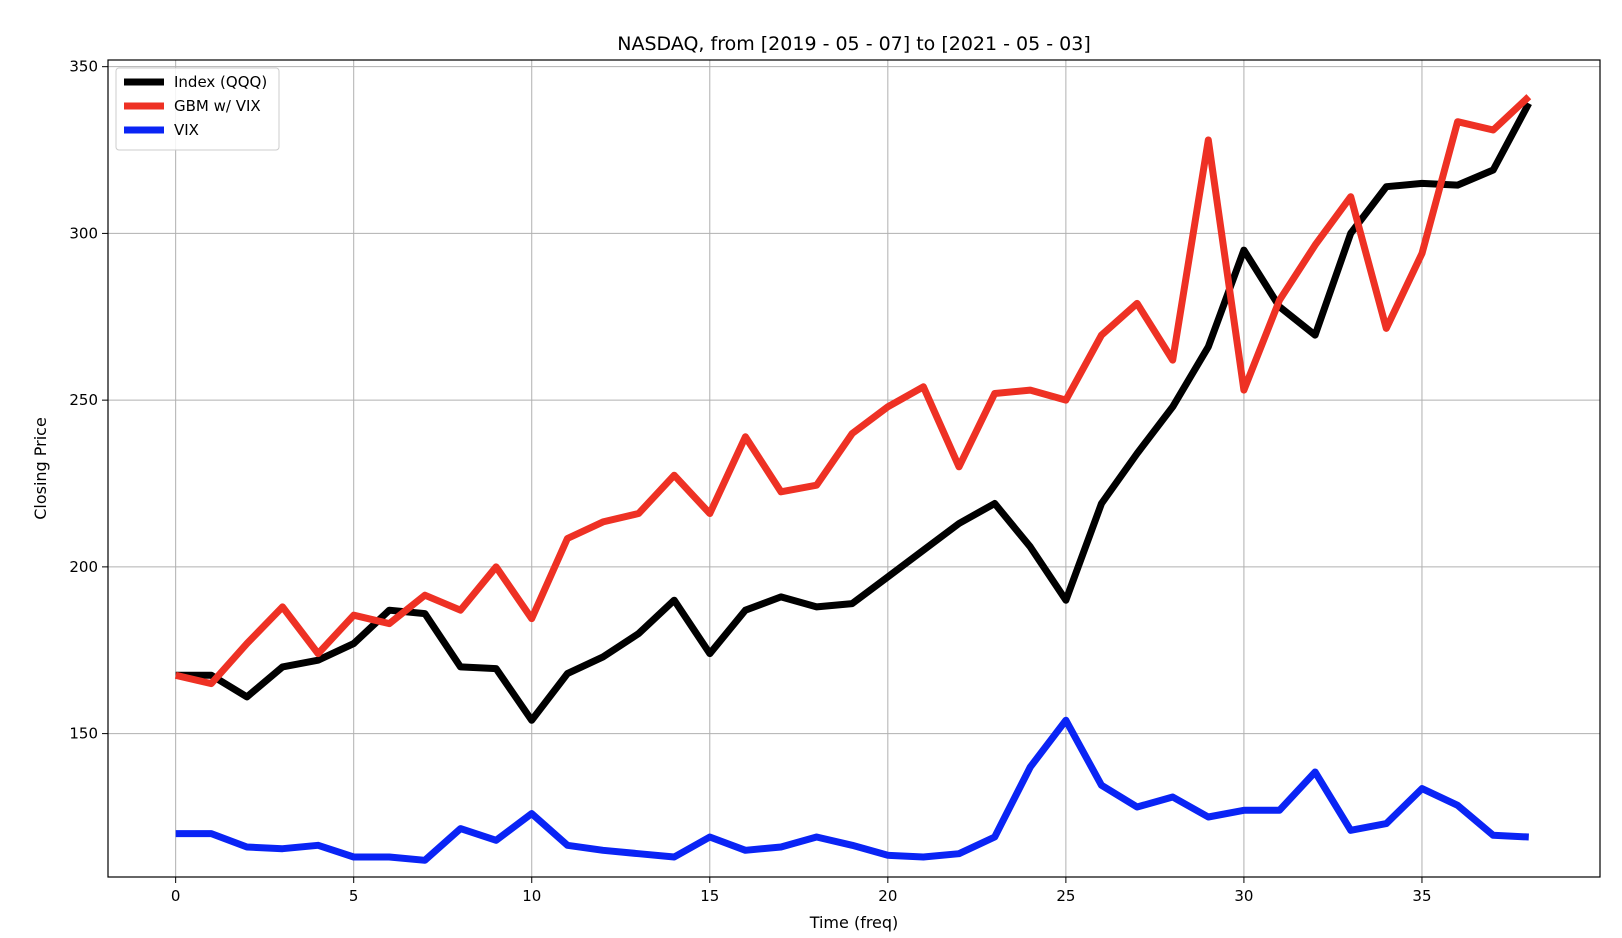 The height and width of the screenshot is (938, 1622). I want to click on y-tick-label: 250, so click(83, 400).